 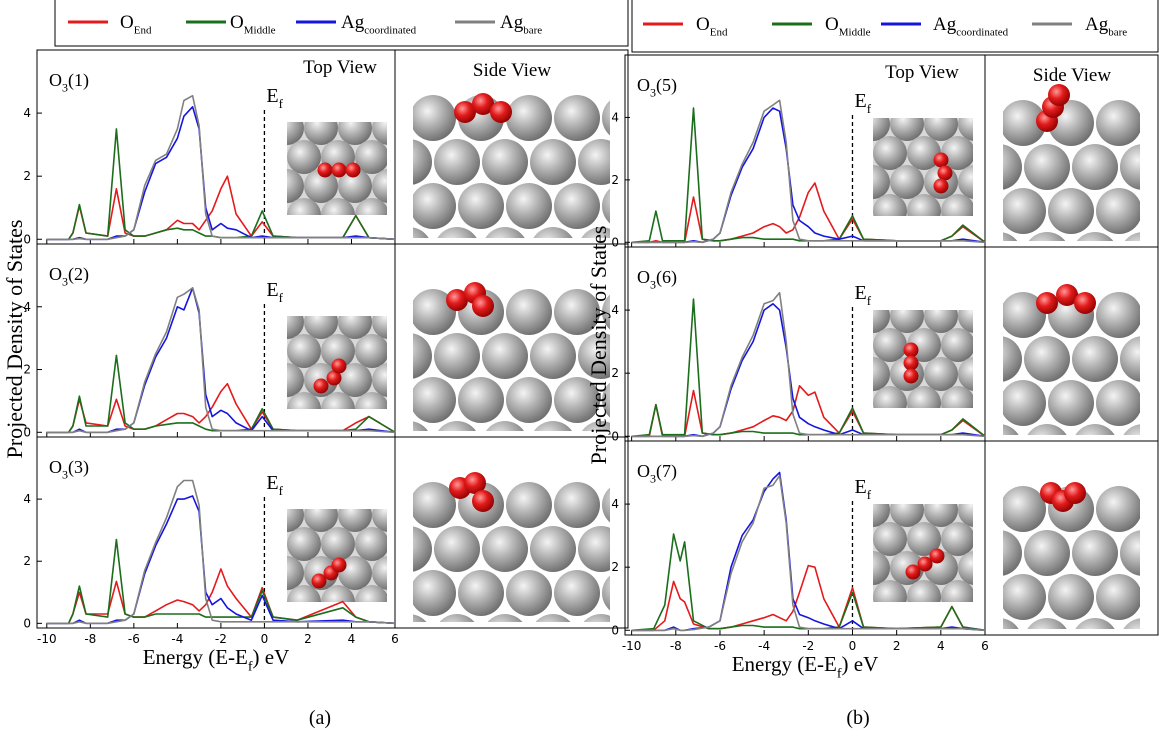 I want to click on text-part: Ag, so click(x=1097, y=24).